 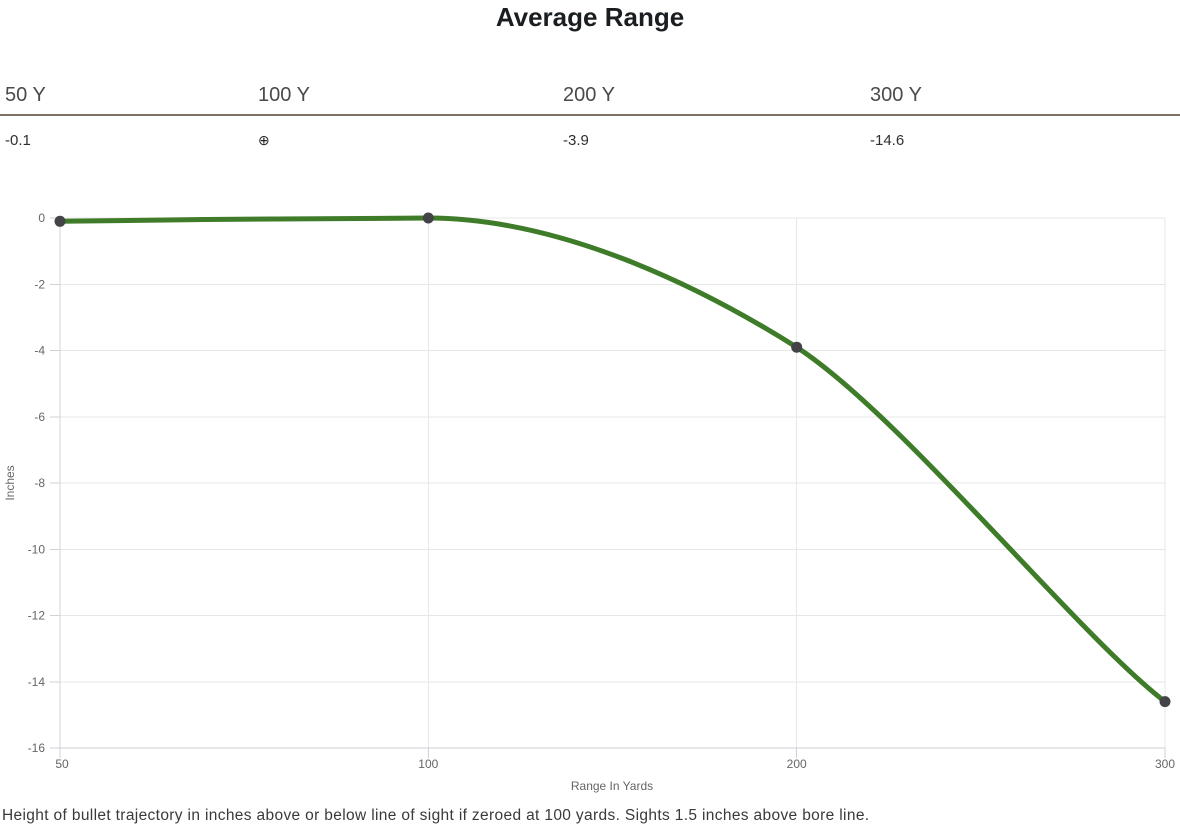 I want to click on x-tick-200: 200, so click(x=797, y=764).